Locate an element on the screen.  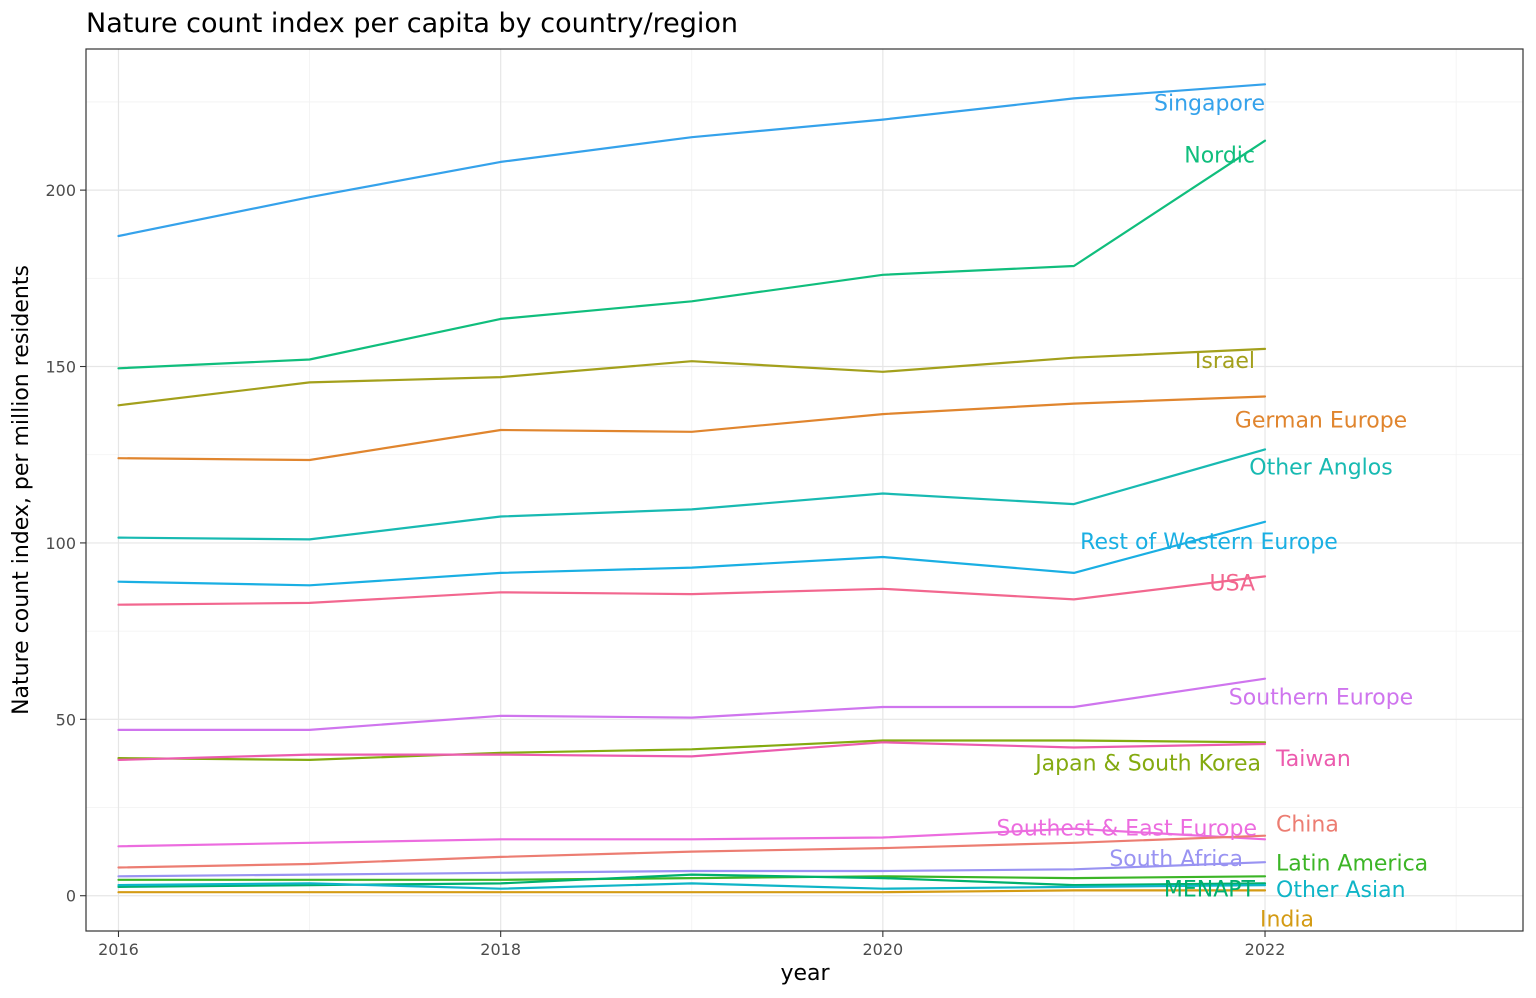
y-tick-label: 200 is located at coordinates (60, 190).